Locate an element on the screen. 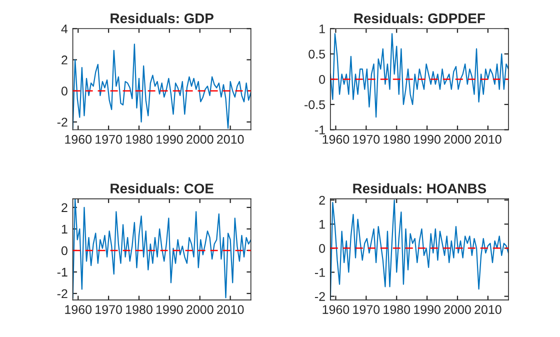  chart-title: Residuals: GDPDEF is located at coordinates (419, 18).